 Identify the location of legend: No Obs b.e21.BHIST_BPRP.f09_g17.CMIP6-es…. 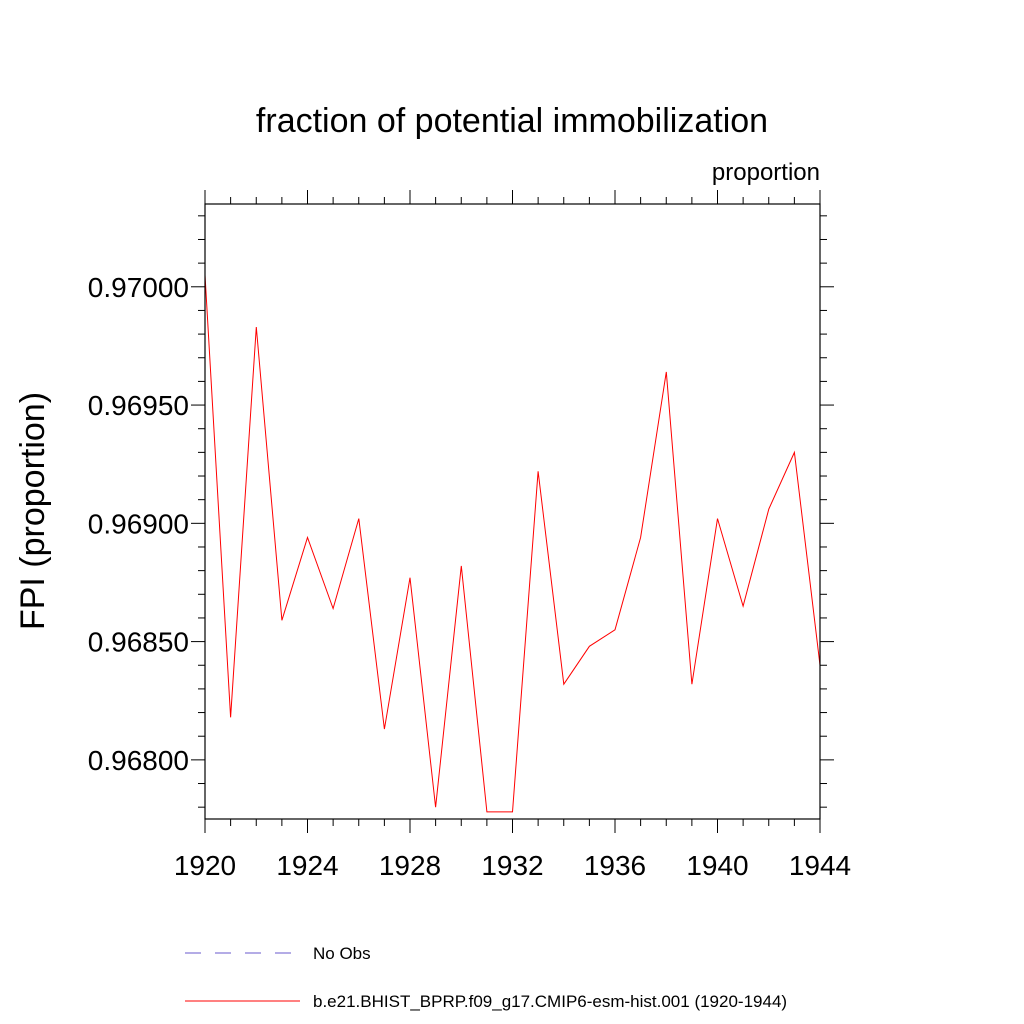
(486, 977).